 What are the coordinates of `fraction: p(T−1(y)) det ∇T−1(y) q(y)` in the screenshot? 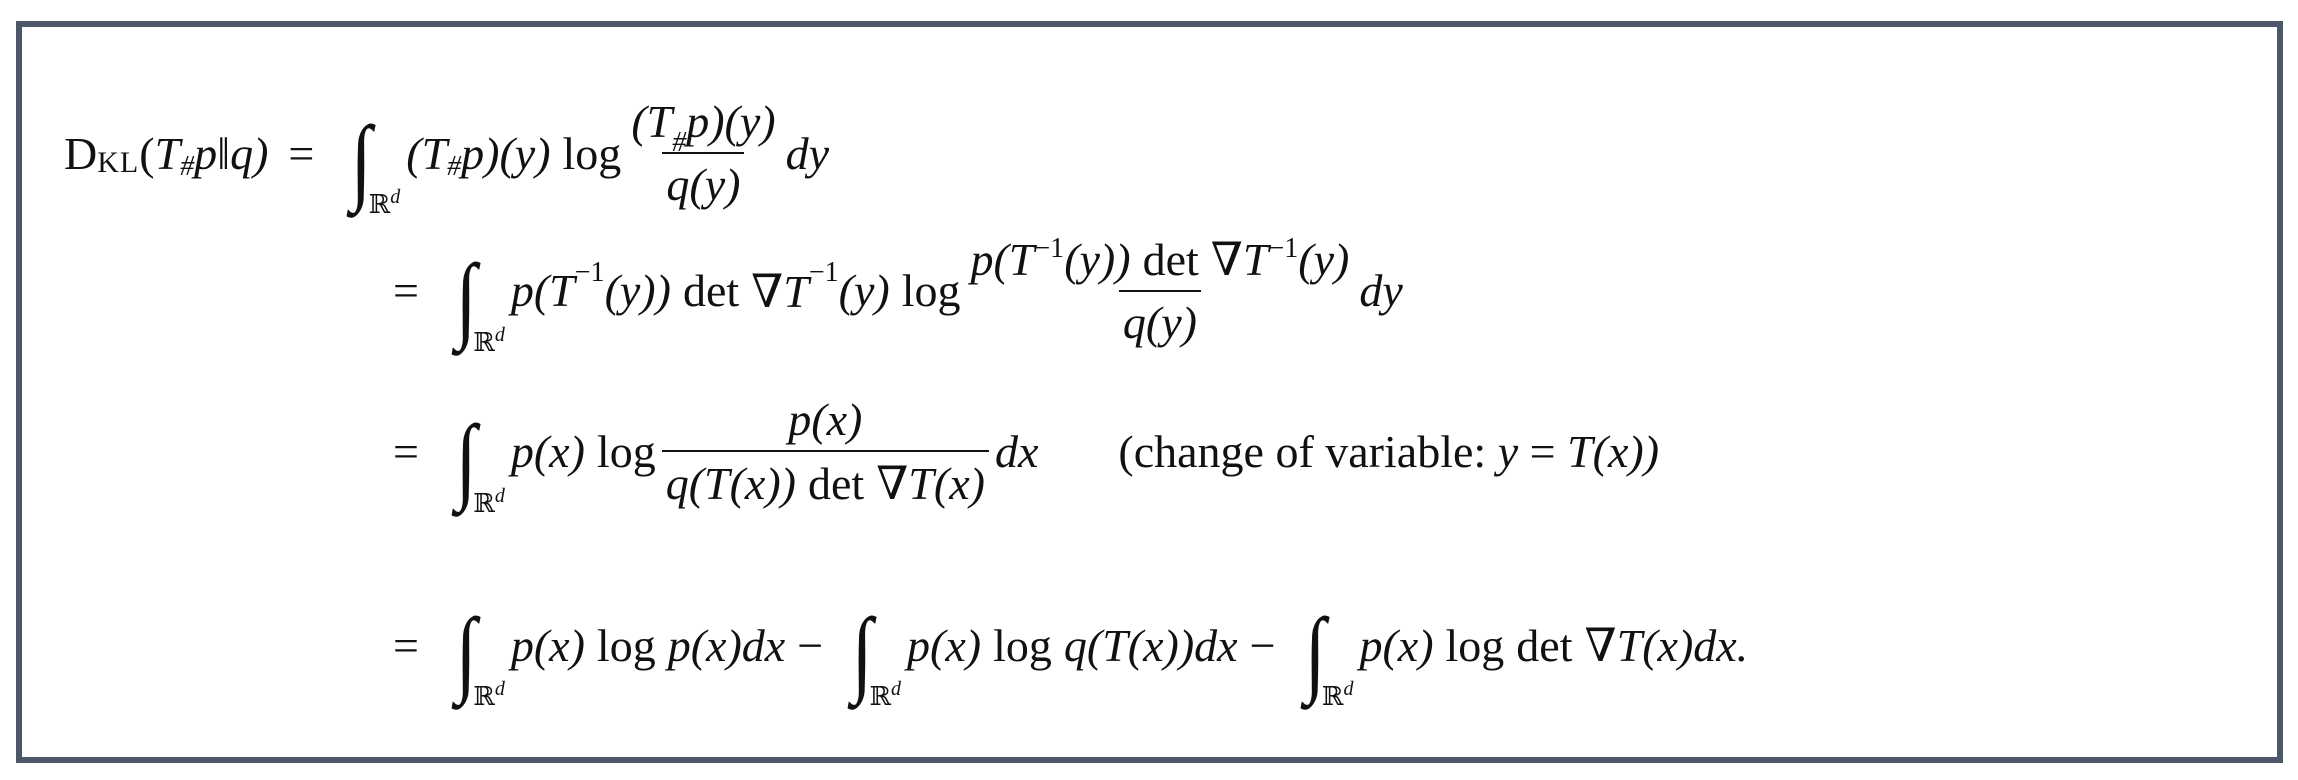 It's located at (1160, 290).